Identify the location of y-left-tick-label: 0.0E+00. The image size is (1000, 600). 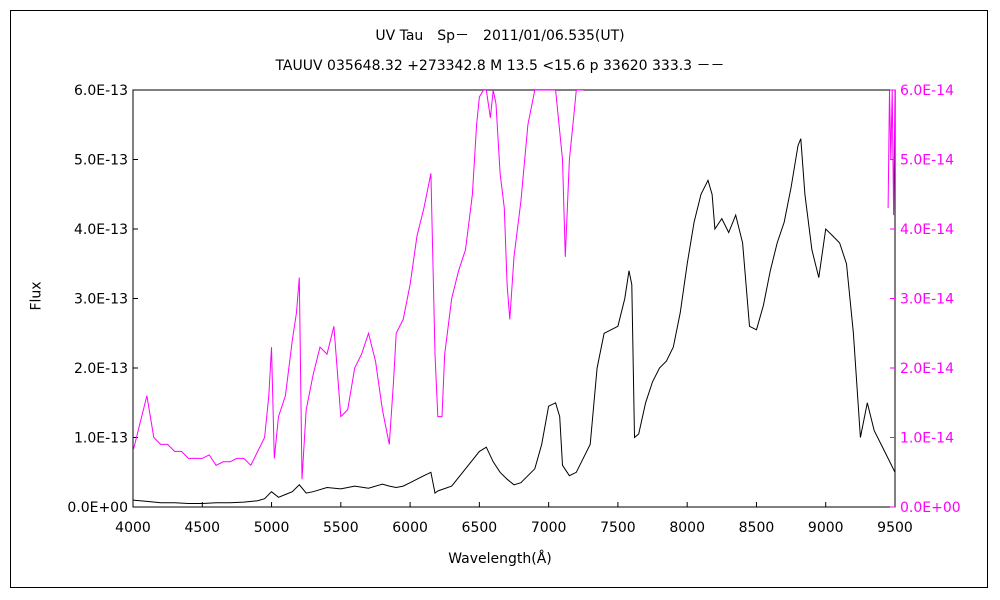
(97, 508).